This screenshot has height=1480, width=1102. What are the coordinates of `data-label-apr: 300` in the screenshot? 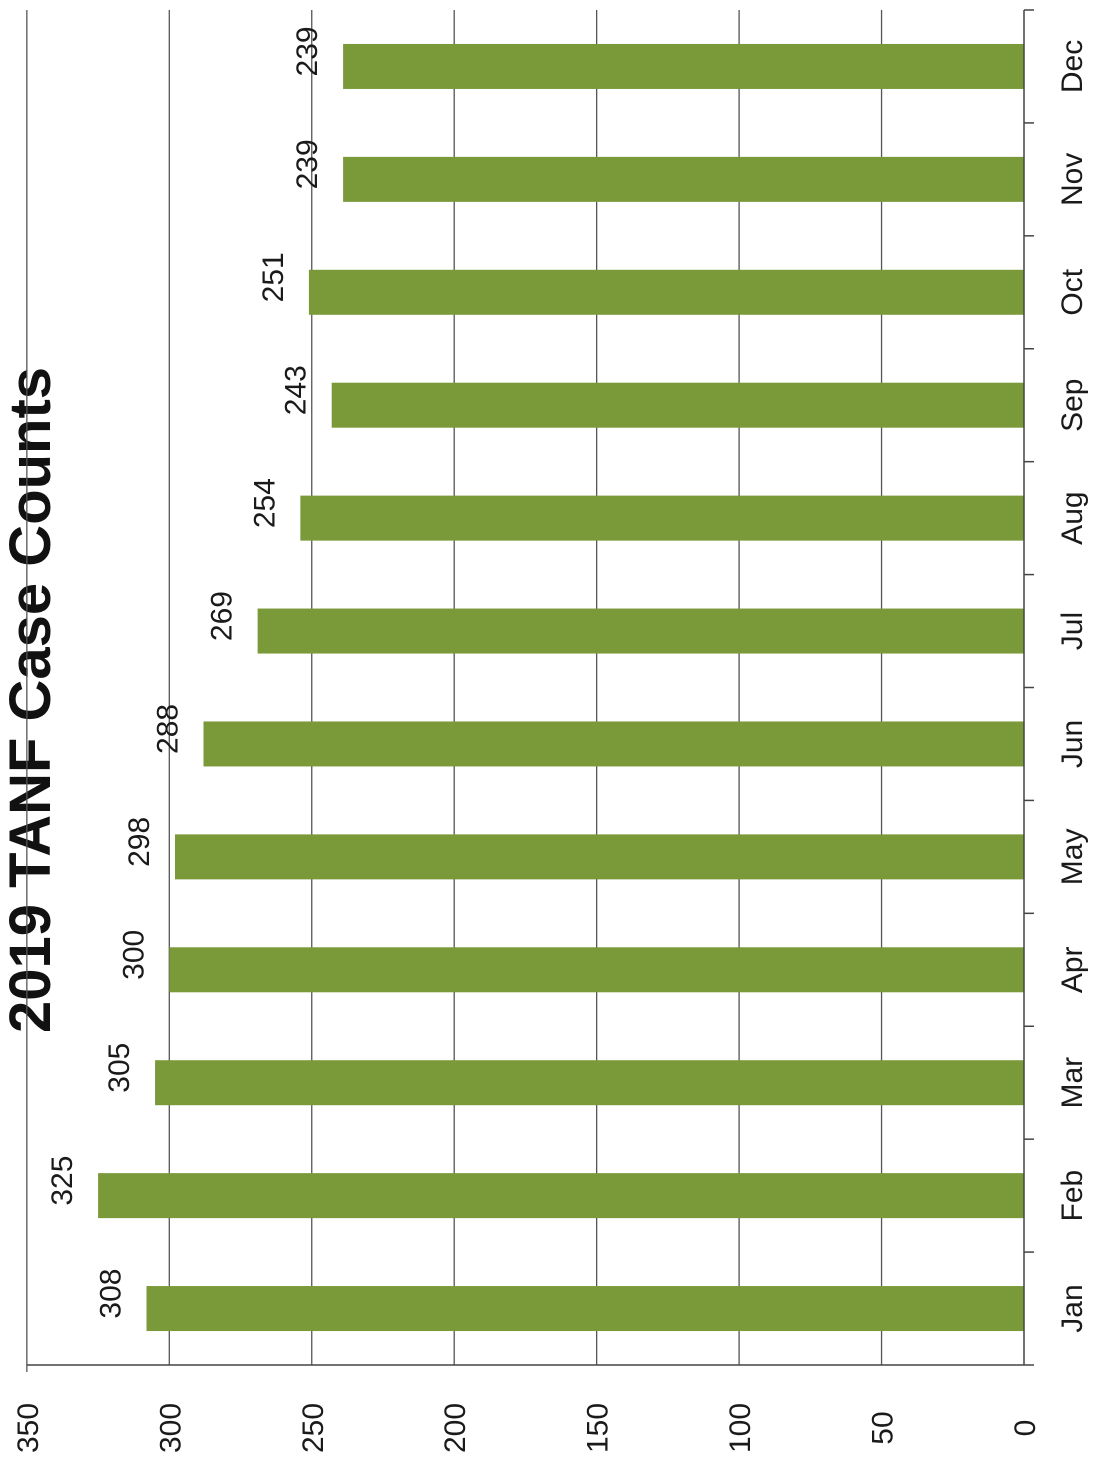 It's located at (133, 955).